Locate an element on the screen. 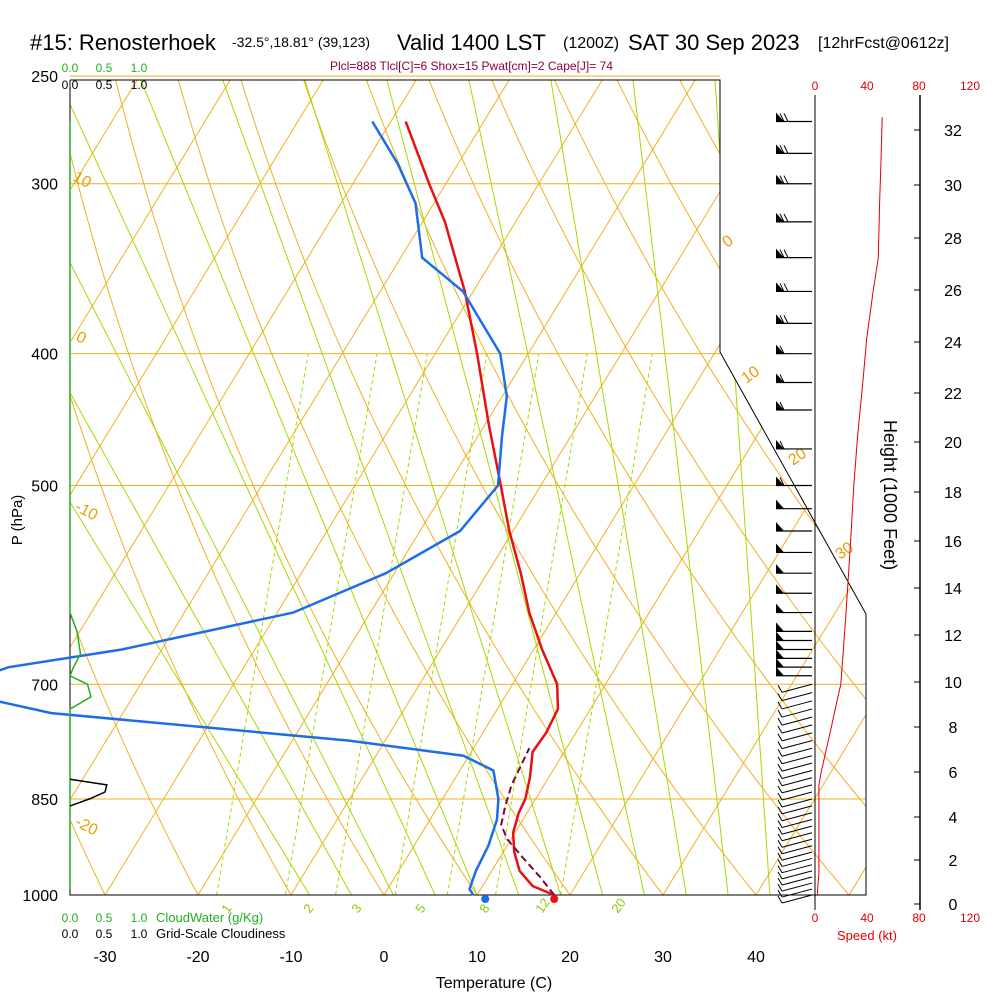  pressure-tick-label: 1000 is located at coordinates (40, 896).